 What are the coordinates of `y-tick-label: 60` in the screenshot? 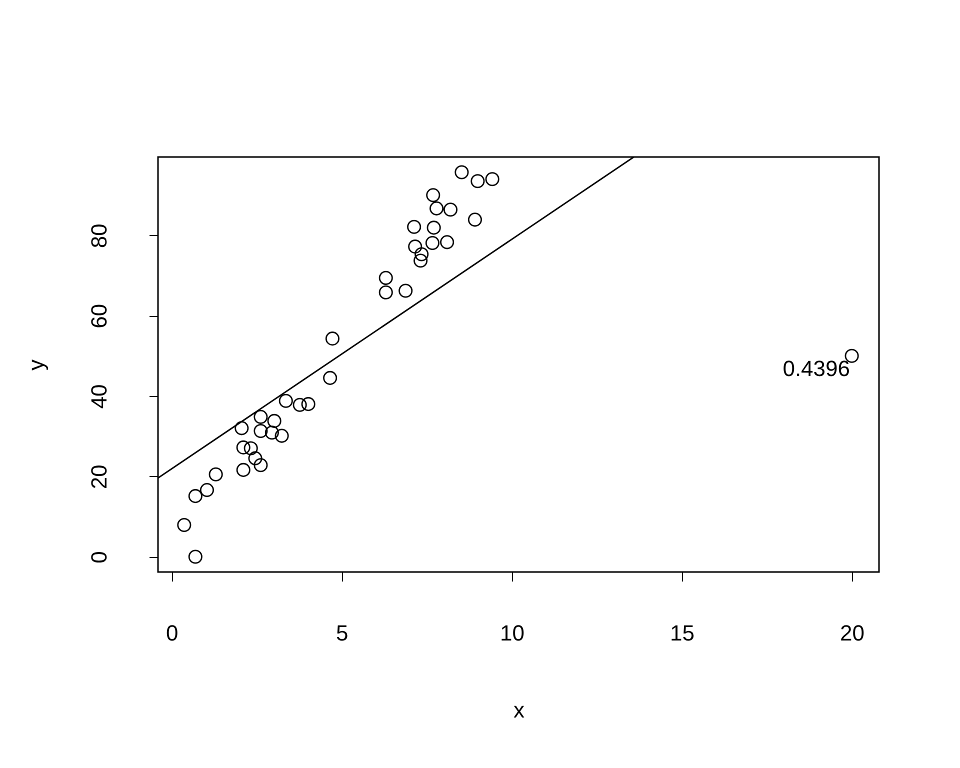 It's located at (99, 316).